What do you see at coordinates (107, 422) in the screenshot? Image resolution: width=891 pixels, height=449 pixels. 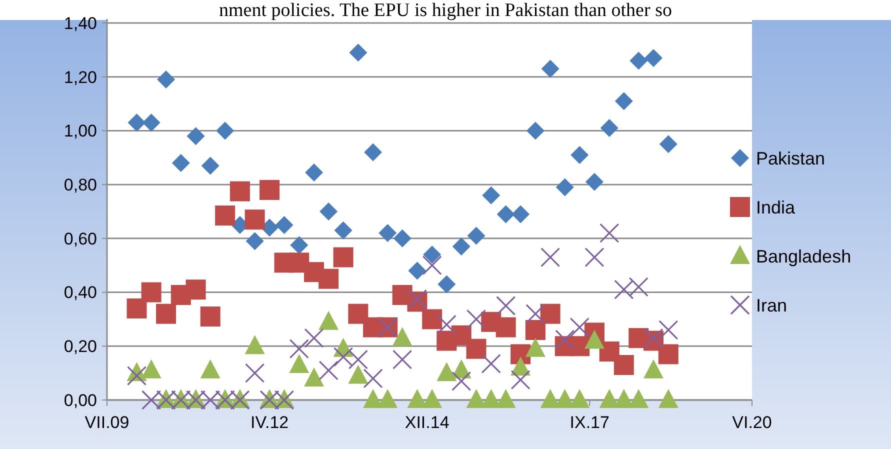 I see `x-tick-label: VII.09` at bounding box center [107, 422].